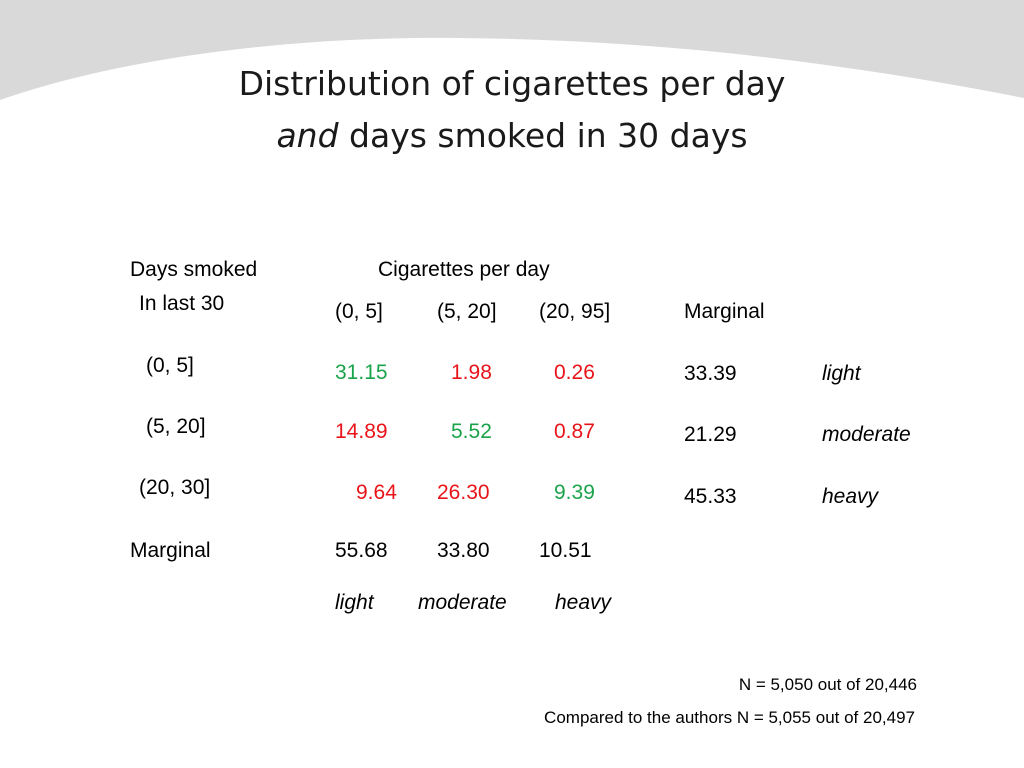  Describe the element at coordinates (583, 602) in the screenshot. I see `column-category: heavy` at that location.